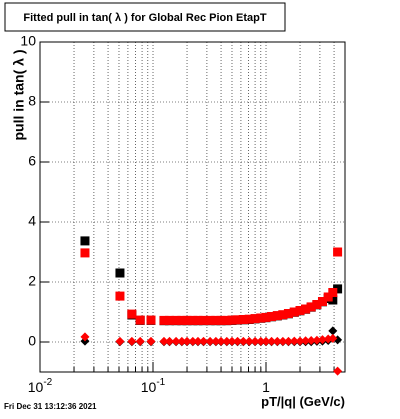 This screenshot has width=400, height=419. Describe the element at coordinates (40, 386) in the screenshot. I see `x-tick-label: 10⁻²` at that location.